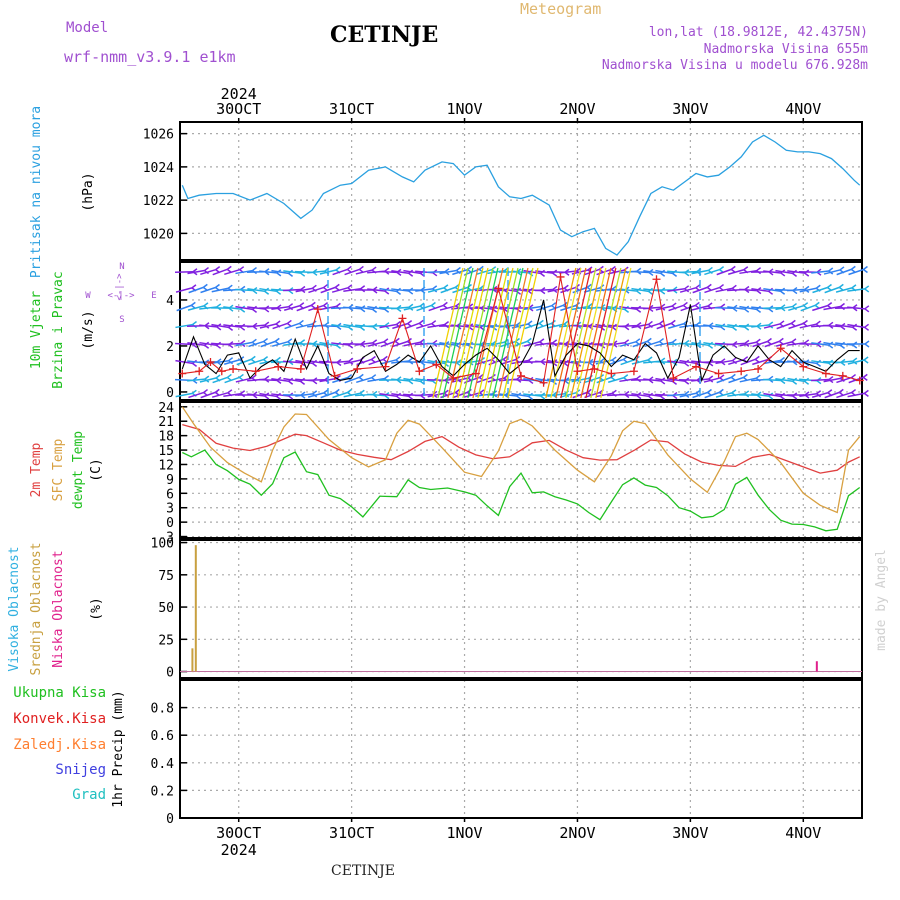 The image size is (900, 900). I want to click on station-footer: CETINJE, so click(363, 871).